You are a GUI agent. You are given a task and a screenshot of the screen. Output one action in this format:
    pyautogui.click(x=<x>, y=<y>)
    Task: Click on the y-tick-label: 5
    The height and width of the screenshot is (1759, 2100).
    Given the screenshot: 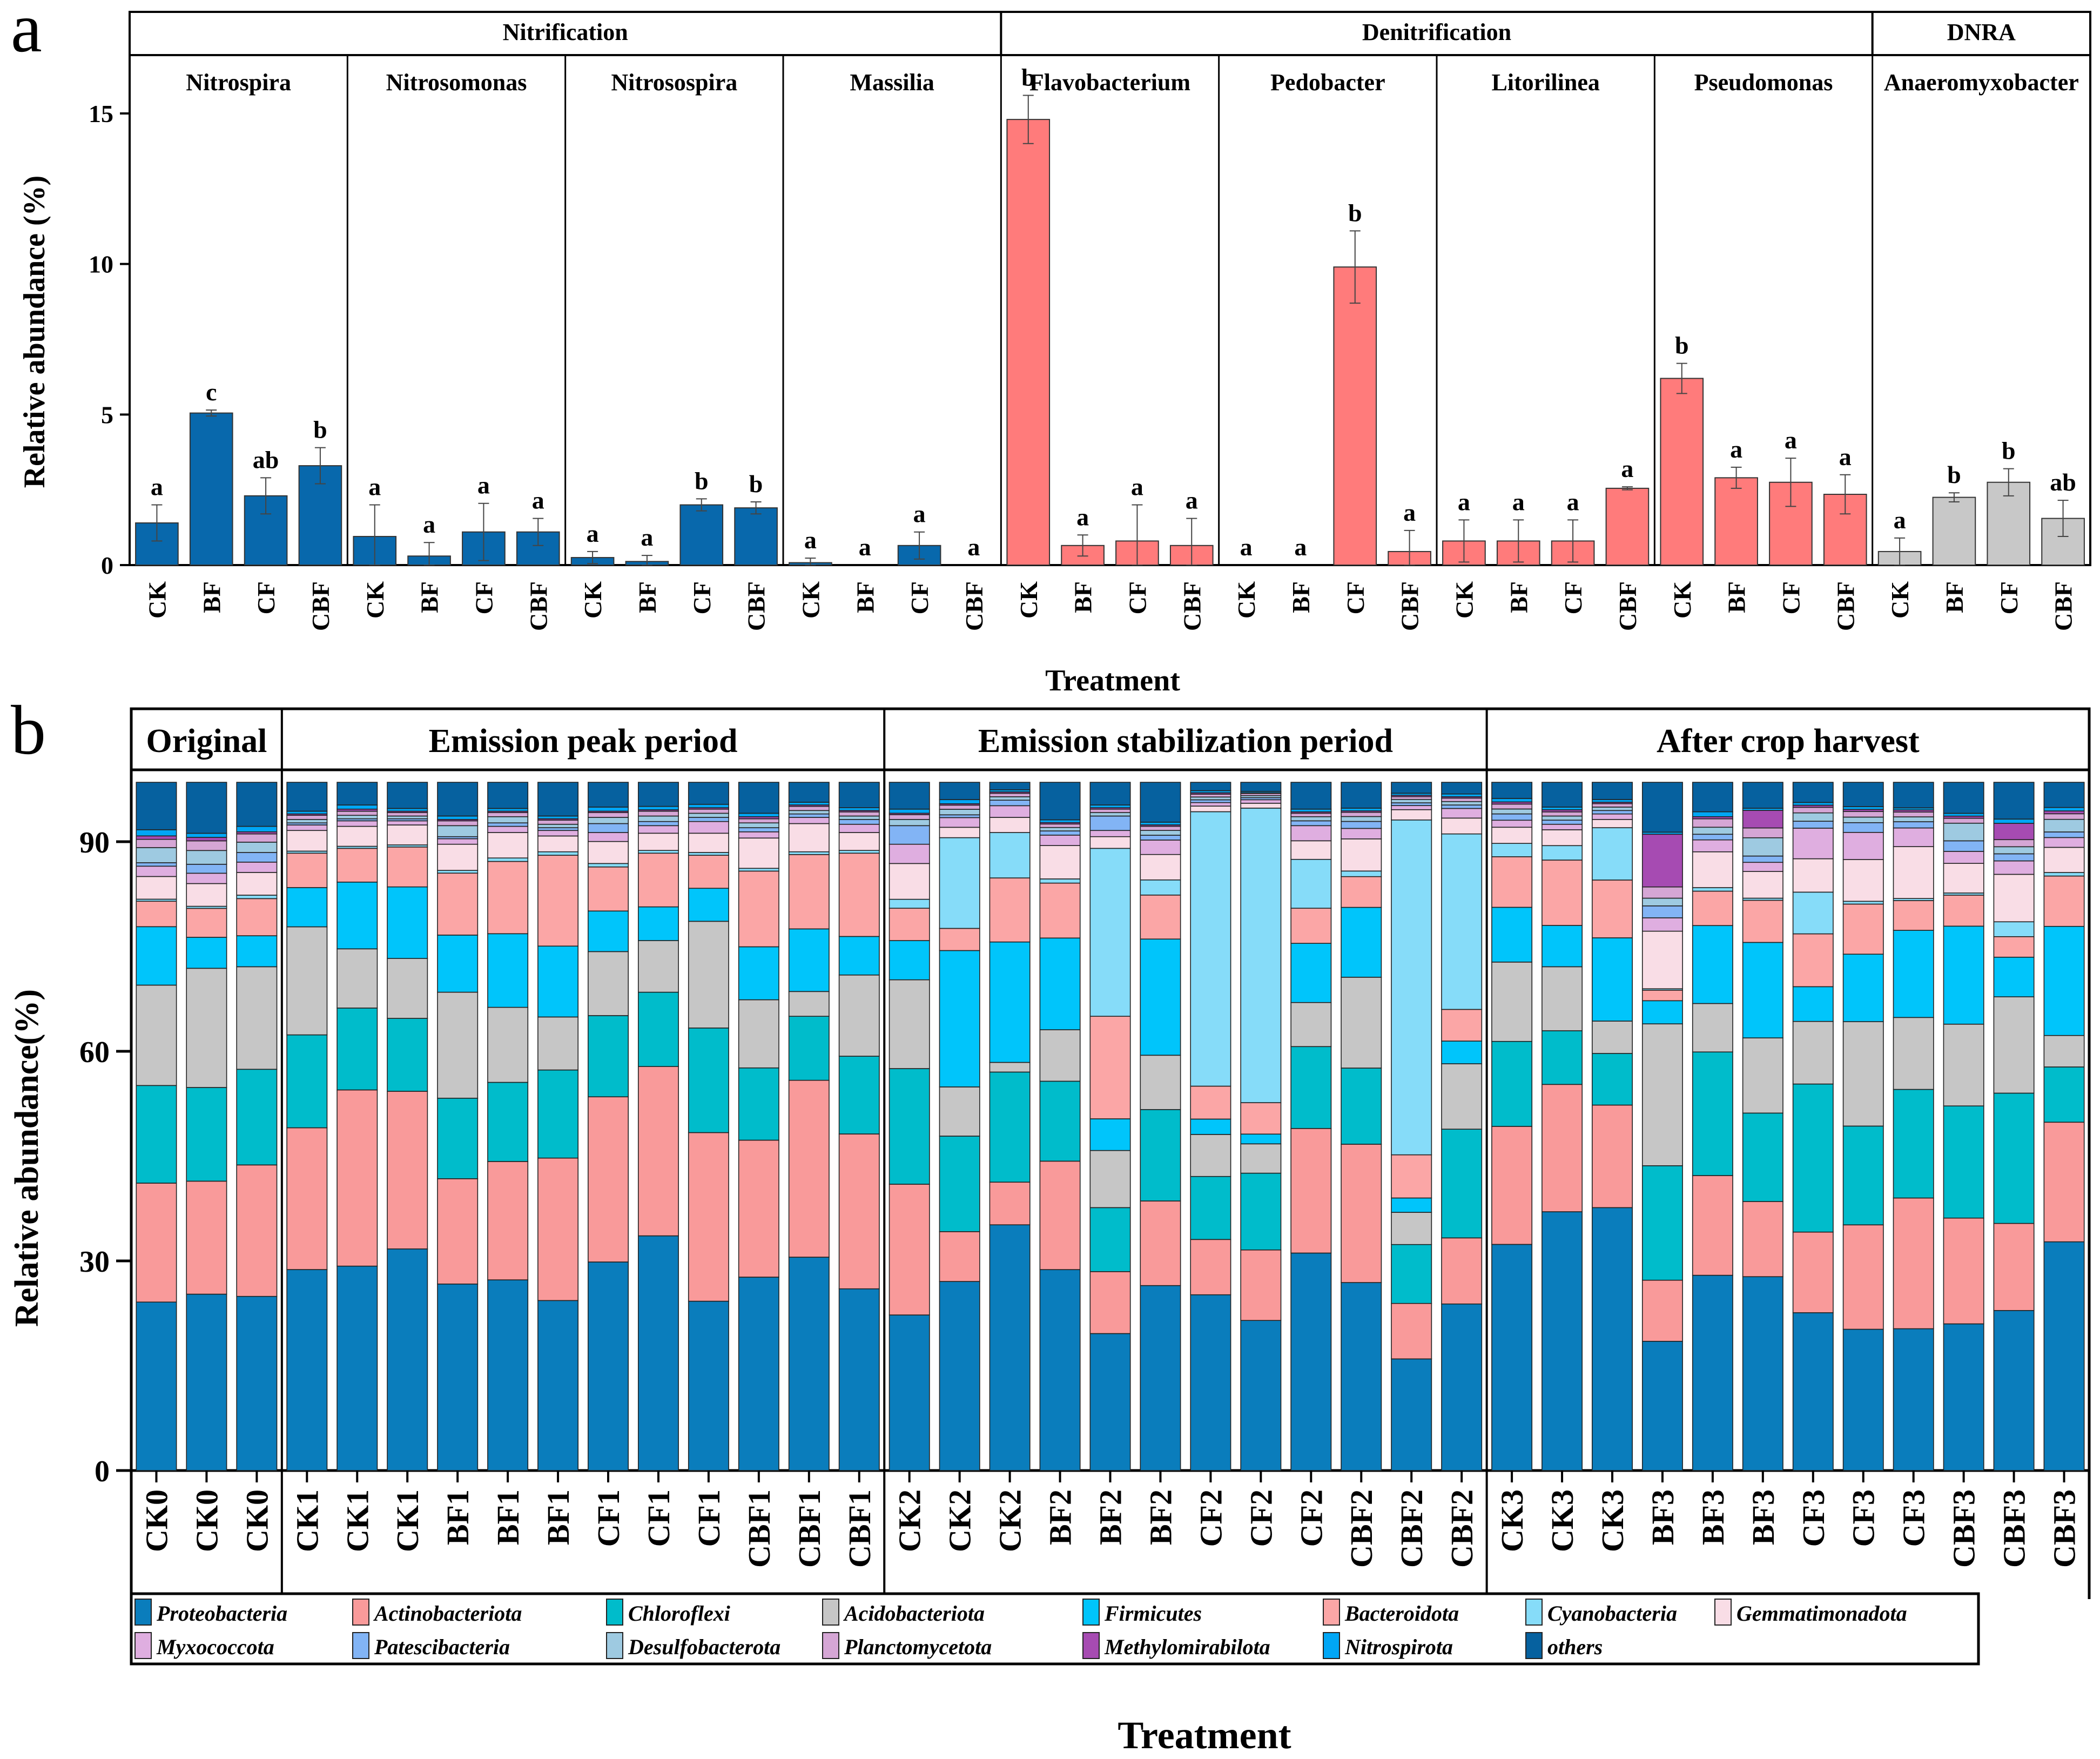 What is the action you would take?
    pyautogui.click(x=107, y=415)
    